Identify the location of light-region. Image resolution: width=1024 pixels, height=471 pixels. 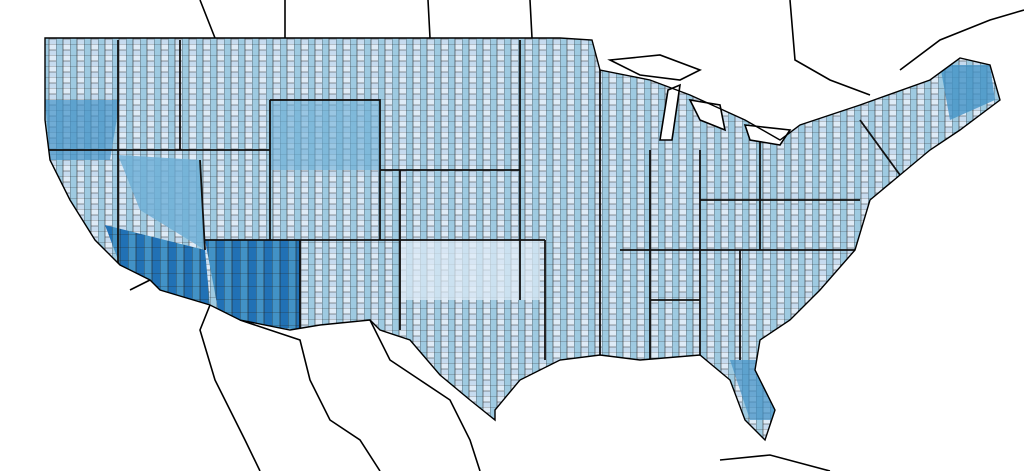
(470, 270).